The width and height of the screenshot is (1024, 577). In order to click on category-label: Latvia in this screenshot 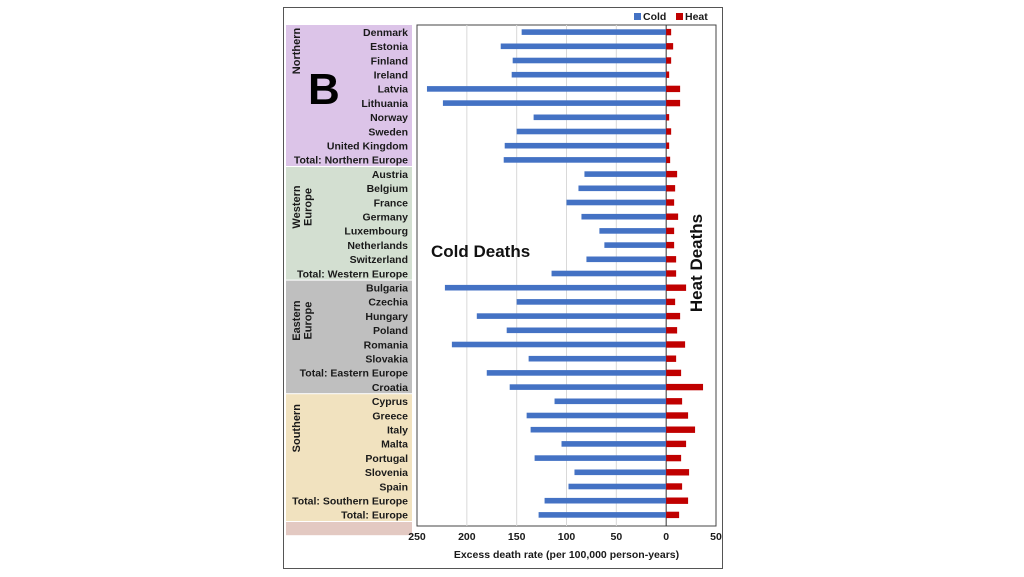, I will do `click(393, 90)`.